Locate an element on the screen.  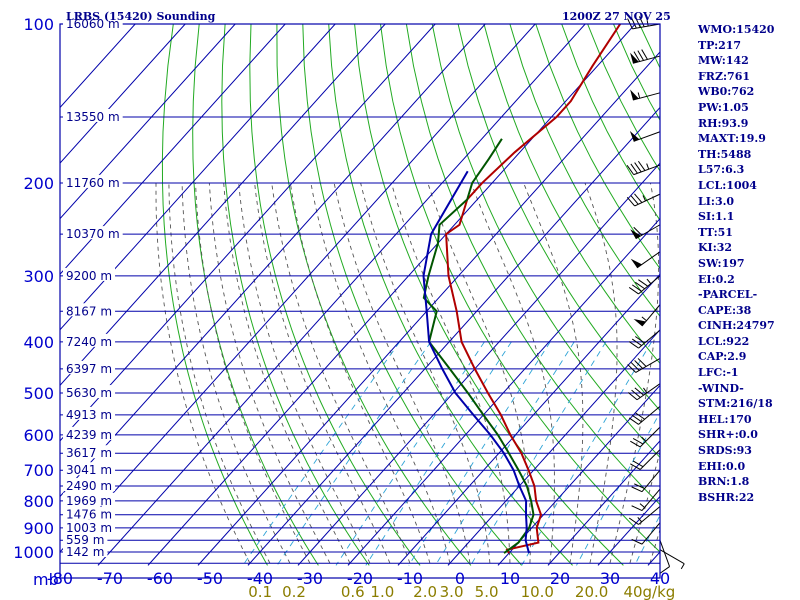
height-label: 1476 m is located at coordinates (89, 515).